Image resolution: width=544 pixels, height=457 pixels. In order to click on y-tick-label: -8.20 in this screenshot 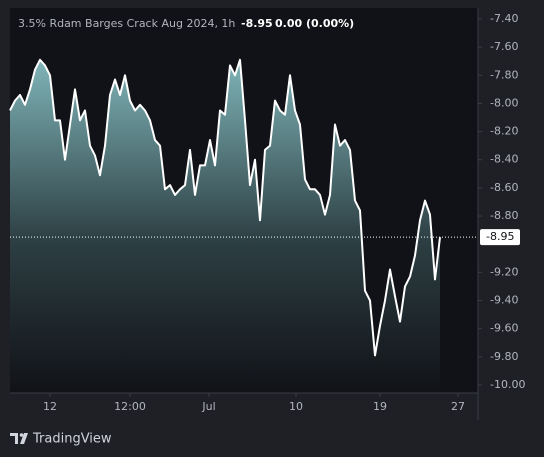, I will do `click(504, 131)`.